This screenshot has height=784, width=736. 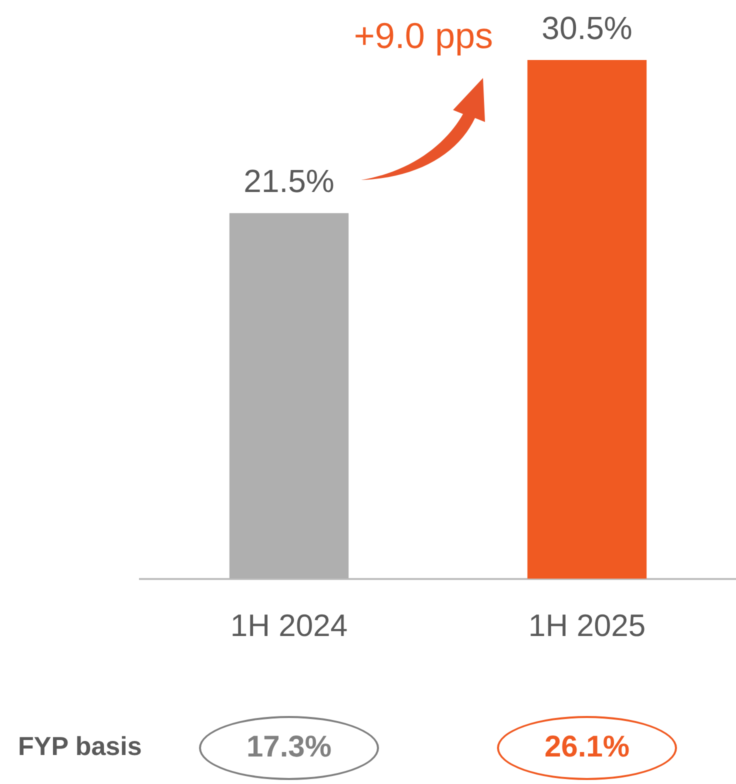 I want to click on text: 26.1%, so click(x=587, y=747).